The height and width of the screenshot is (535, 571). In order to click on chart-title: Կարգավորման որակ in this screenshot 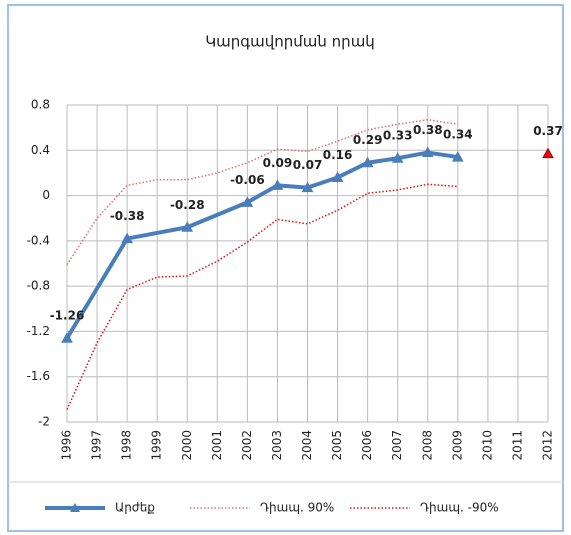, I will do `click(290, 42)`.